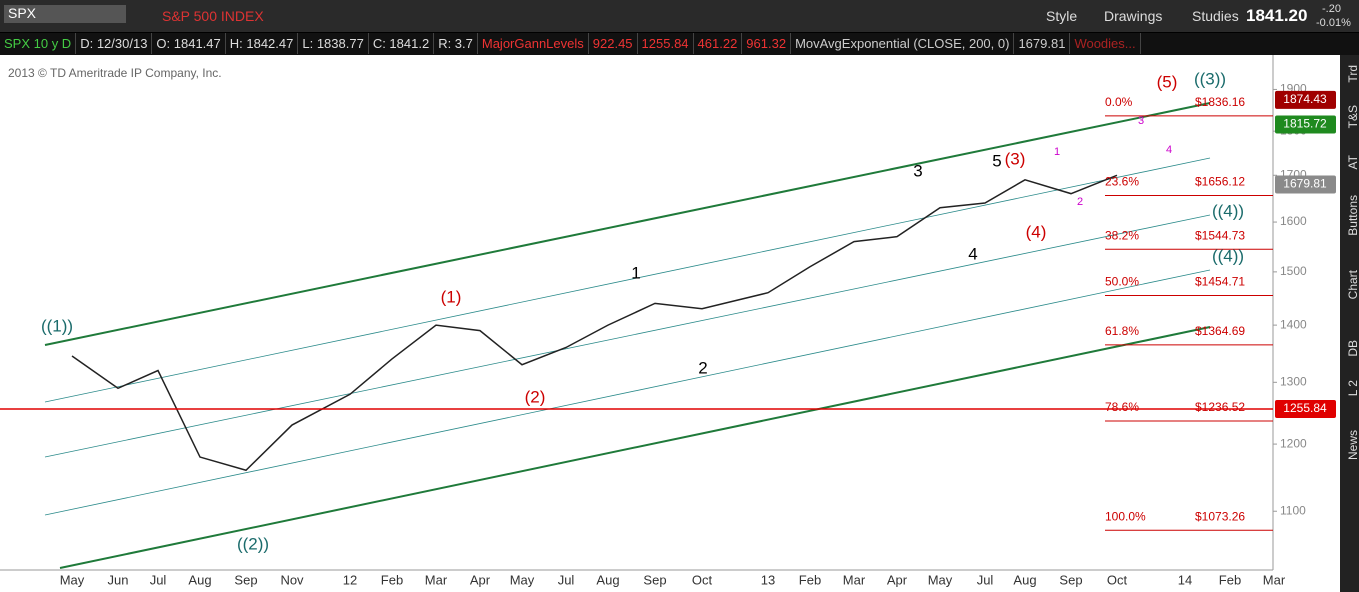 This screenshot has height=592, width=1359. I want to click on drawings-button: Drawings, so click(1133, 16).